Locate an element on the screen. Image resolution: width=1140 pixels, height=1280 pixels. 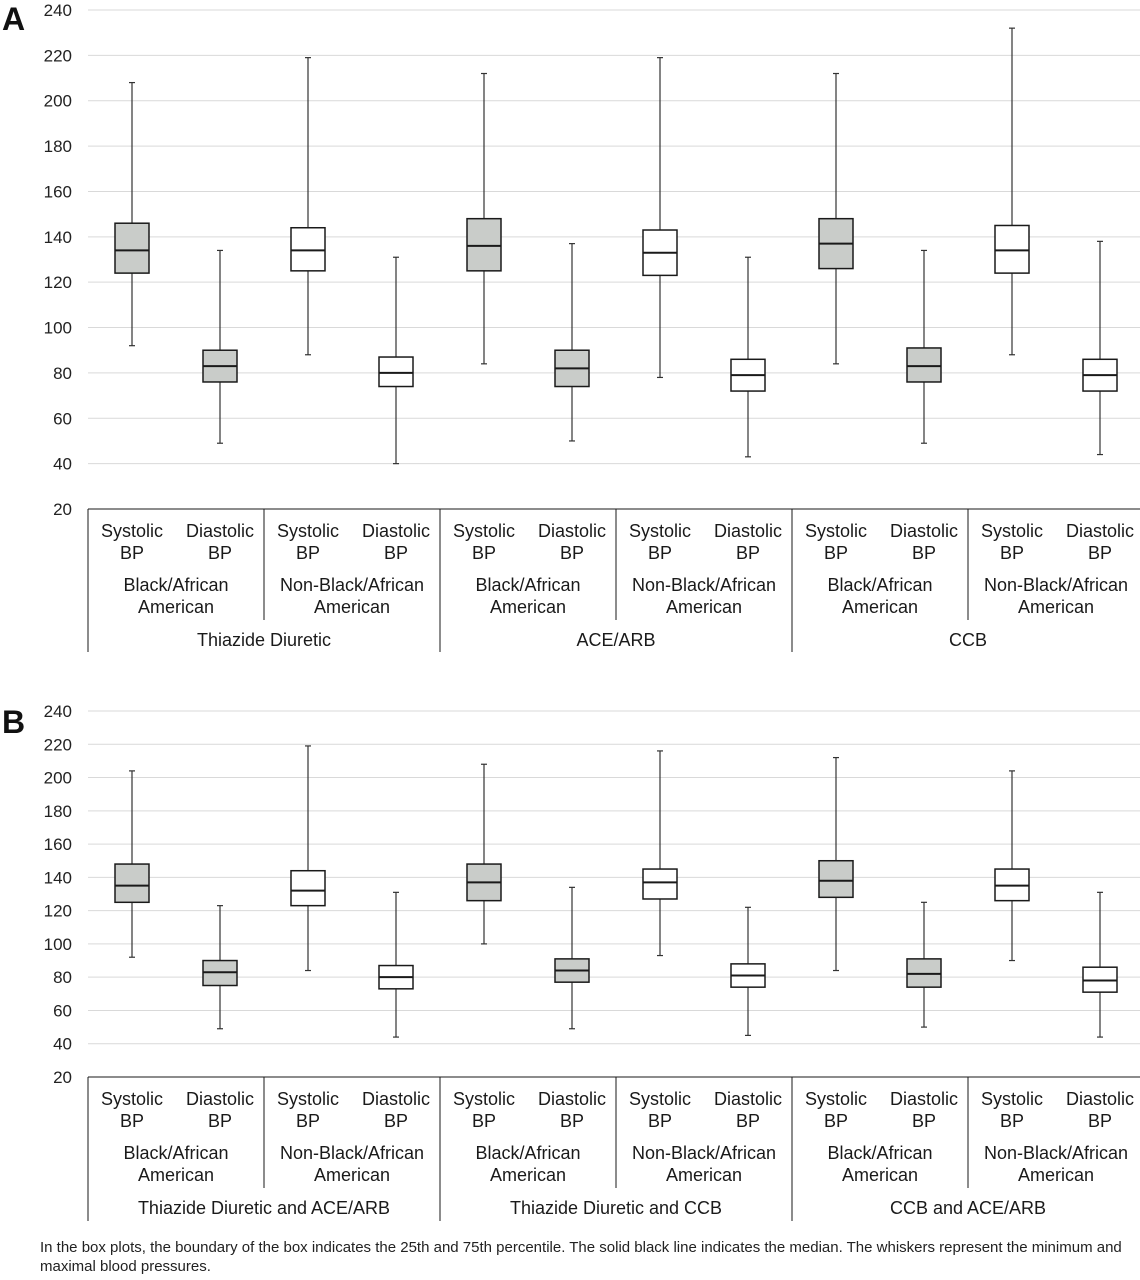
y-tick-label: 160 is located at coordinates (58, 191).